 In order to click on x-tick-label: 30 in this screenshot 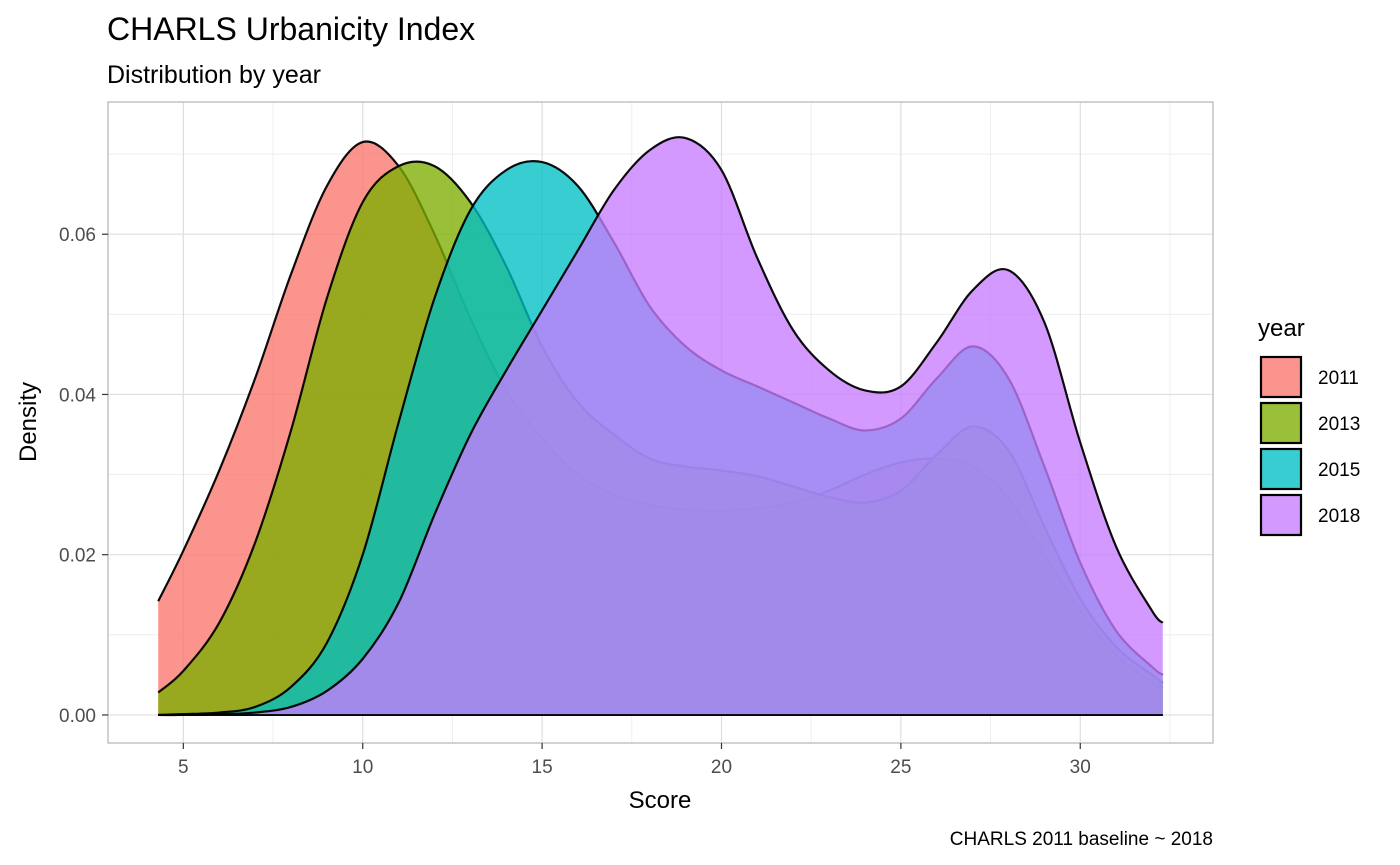, I will do `click(1080, 767)`.